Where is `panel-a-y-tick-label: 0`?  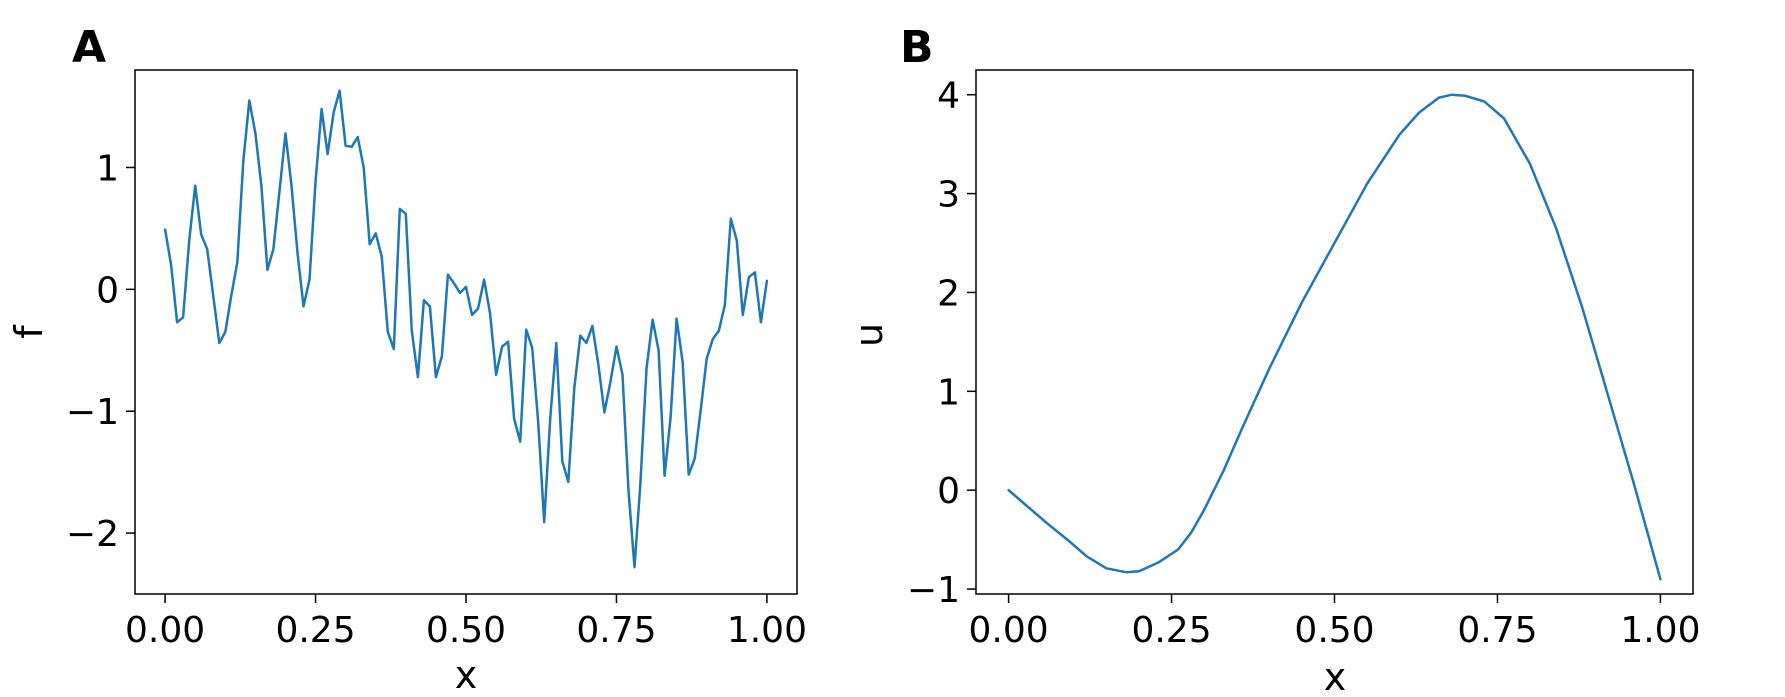 panel-a-y-tick-label: 0 is located at coordinates (107, 290).